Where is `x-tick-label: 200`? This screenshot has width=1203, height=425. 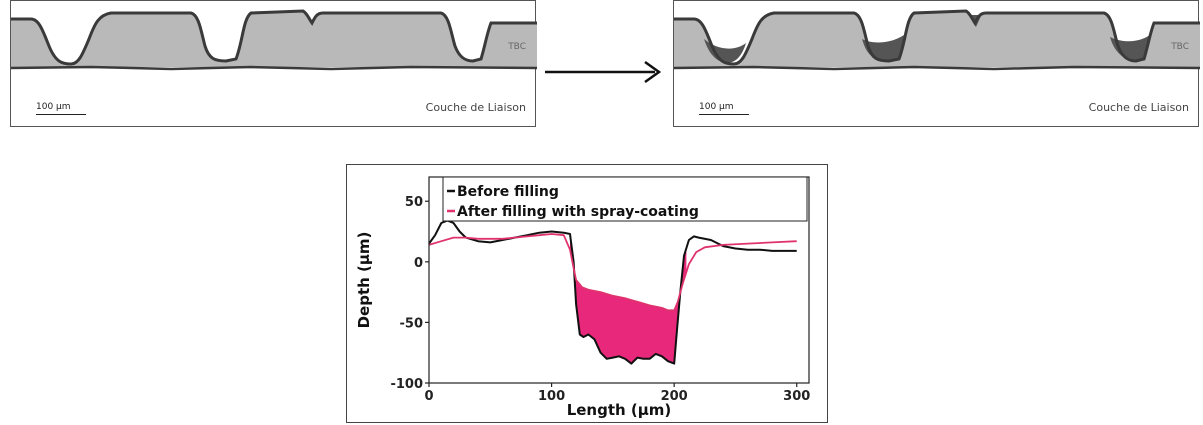 x-tick-label: 200 is located at coordinates (674, 396).